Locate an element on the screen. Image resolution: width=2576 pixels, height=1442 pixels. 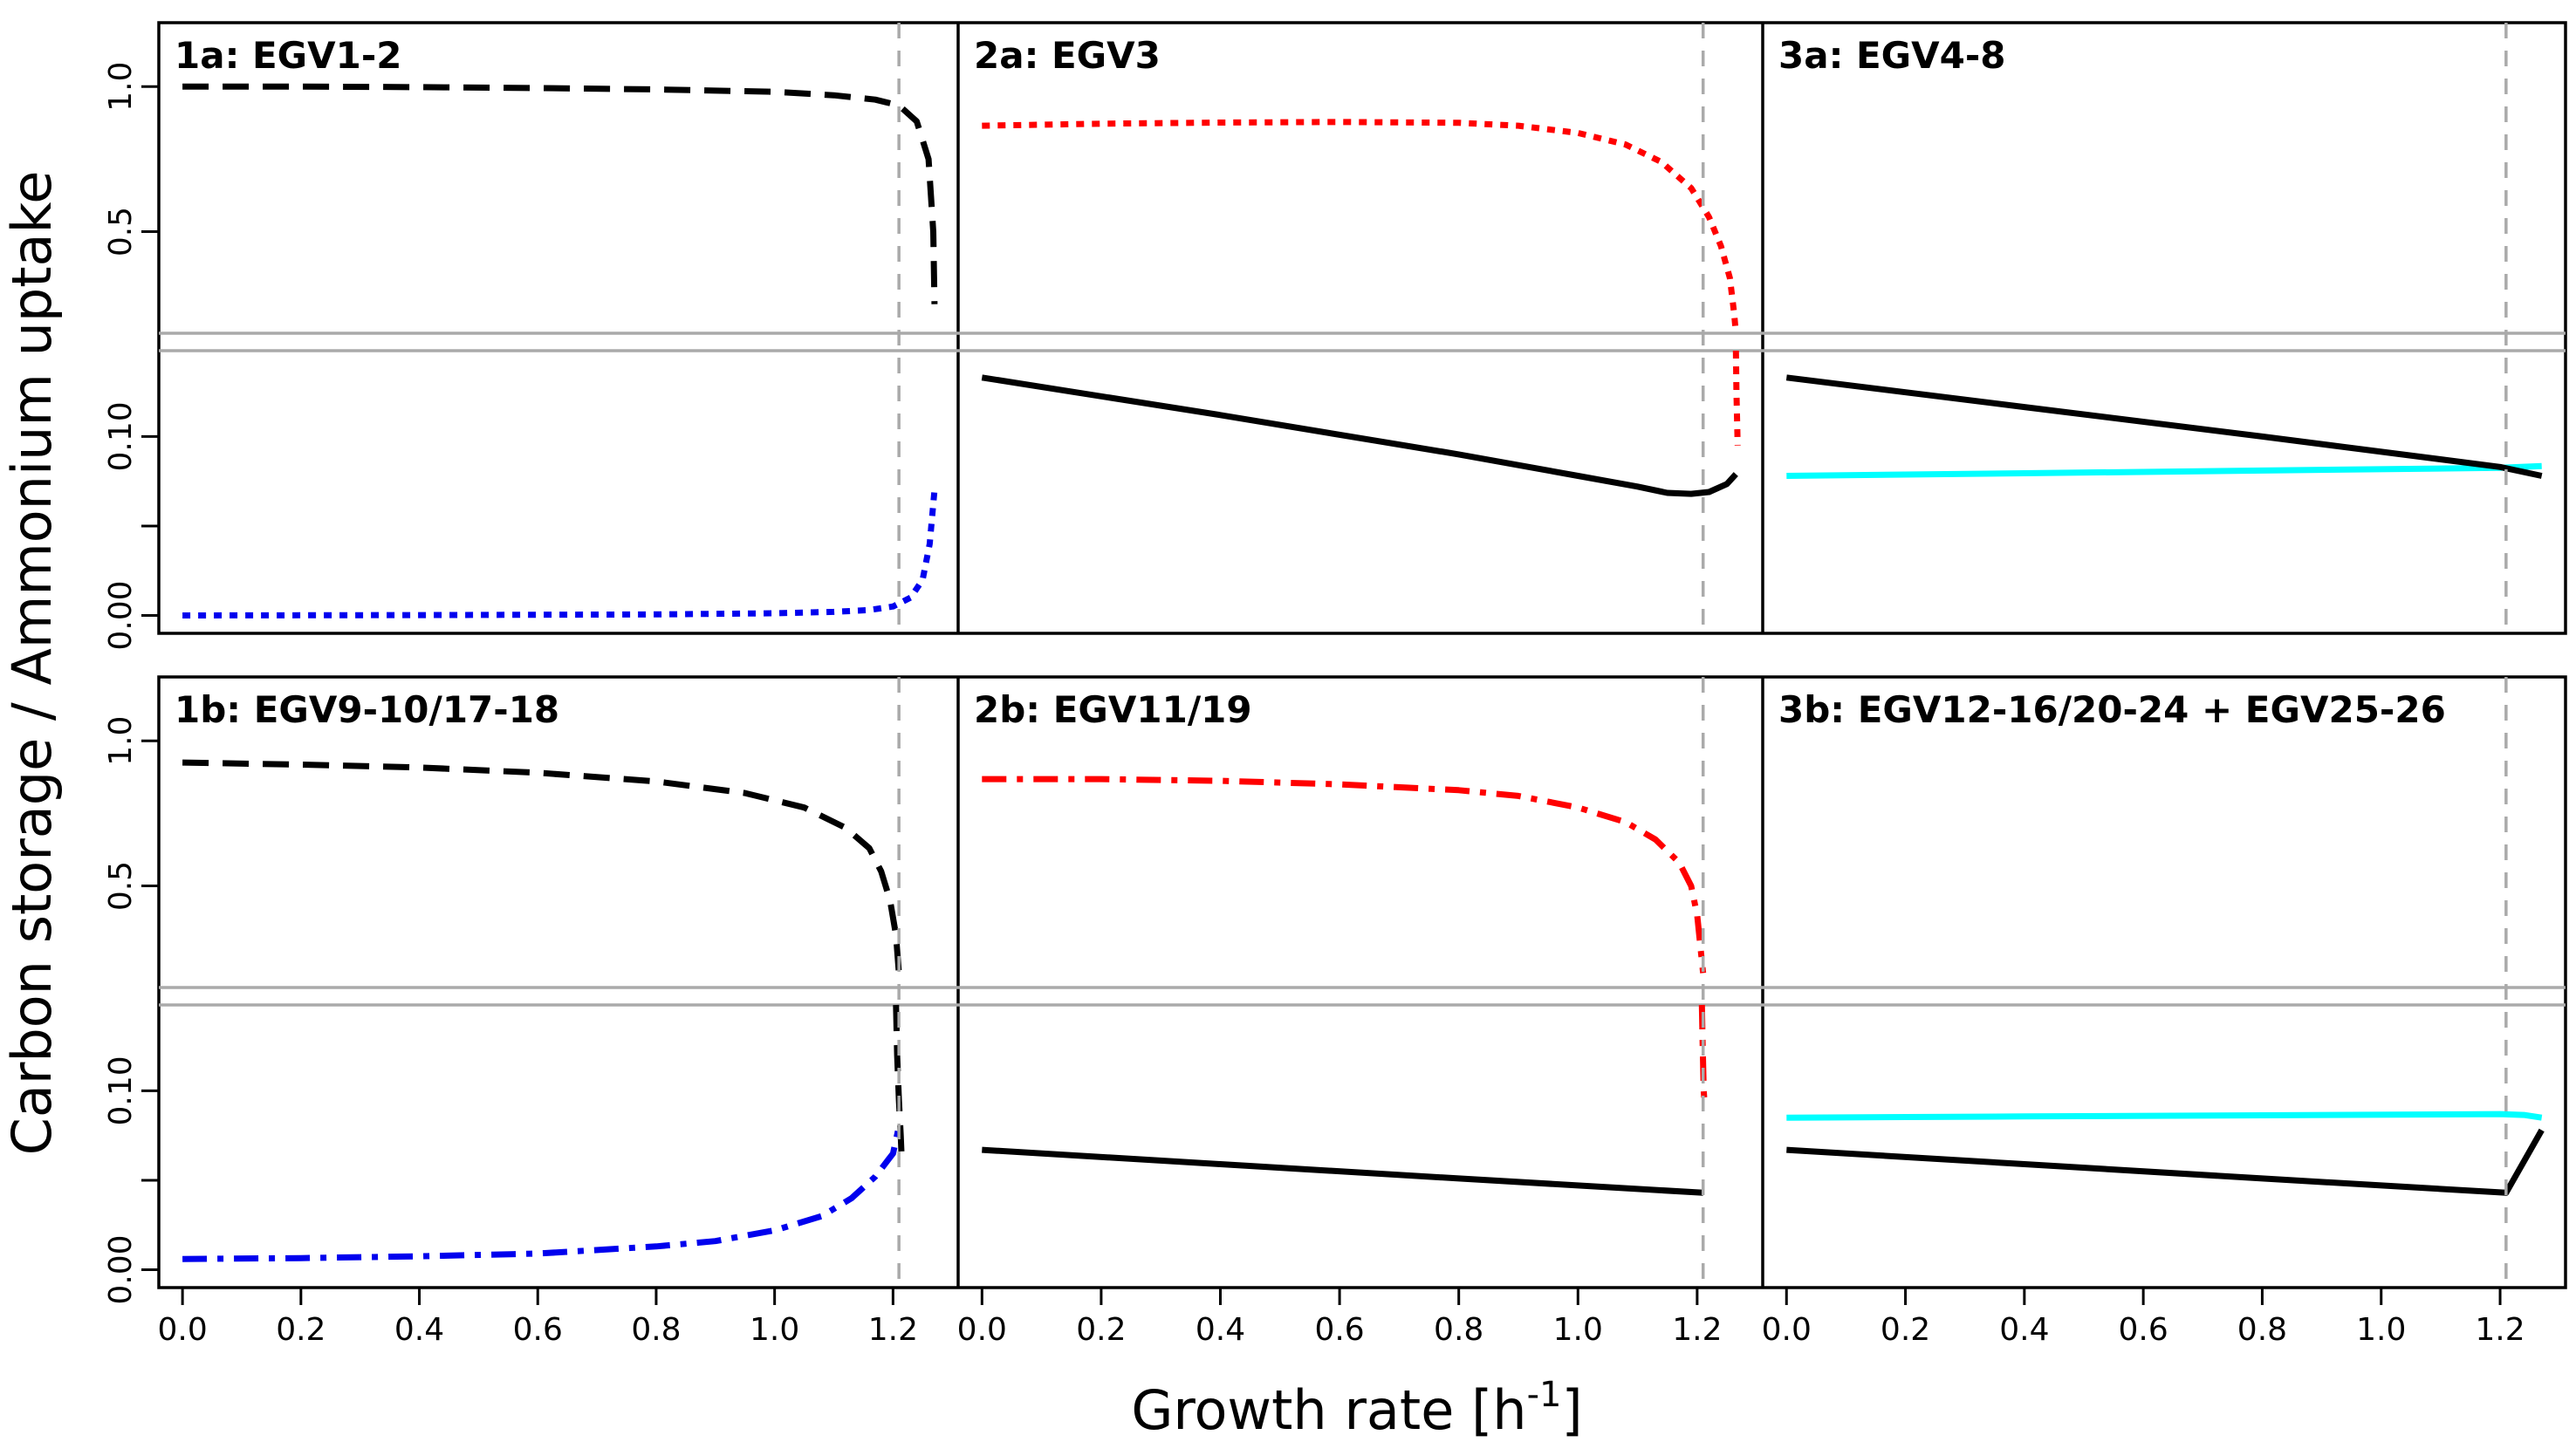
panel-title-2b: 2b: EGV11/19 is located at coordinates (1113, 709).